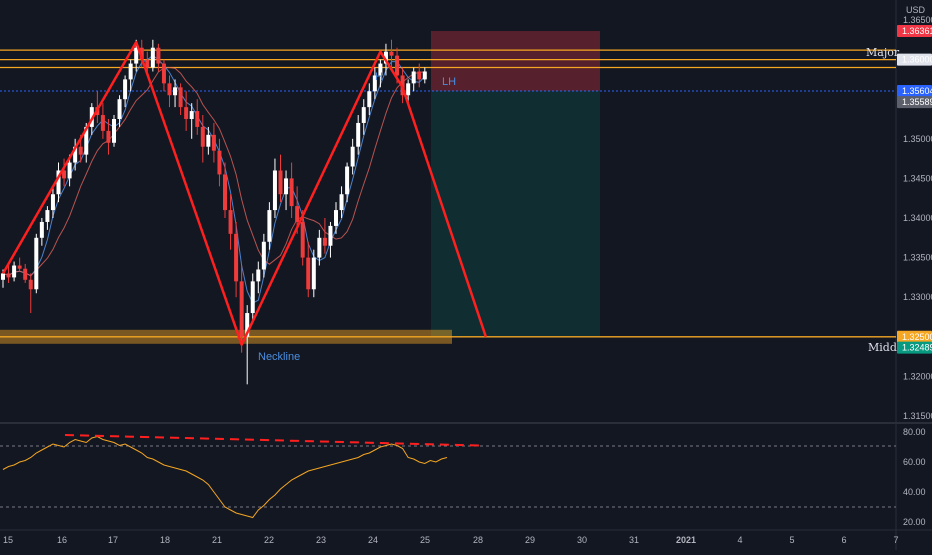 The image size is (932, 555). What do you see at coordinates (917, 376) in the screenshot?
I see `price-tick-label: 1.32000` at bounding box center [917, 376].